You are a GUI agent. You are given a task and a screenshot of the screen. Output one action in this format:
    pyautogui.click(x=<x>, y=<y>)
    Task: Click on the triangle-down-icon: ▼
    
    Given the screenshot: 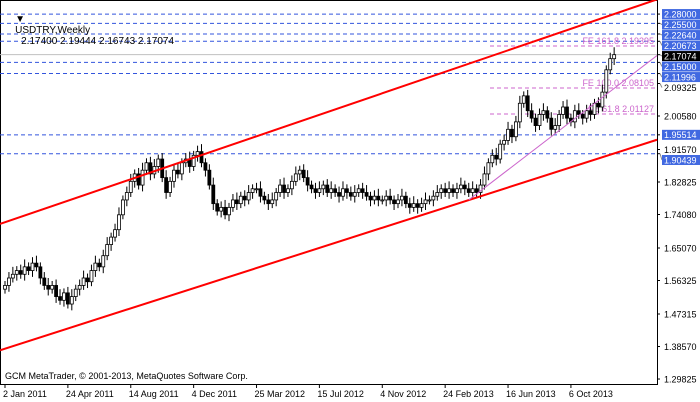 What is the action you would take?
    pyautogui.click(x=20, y=19)
    